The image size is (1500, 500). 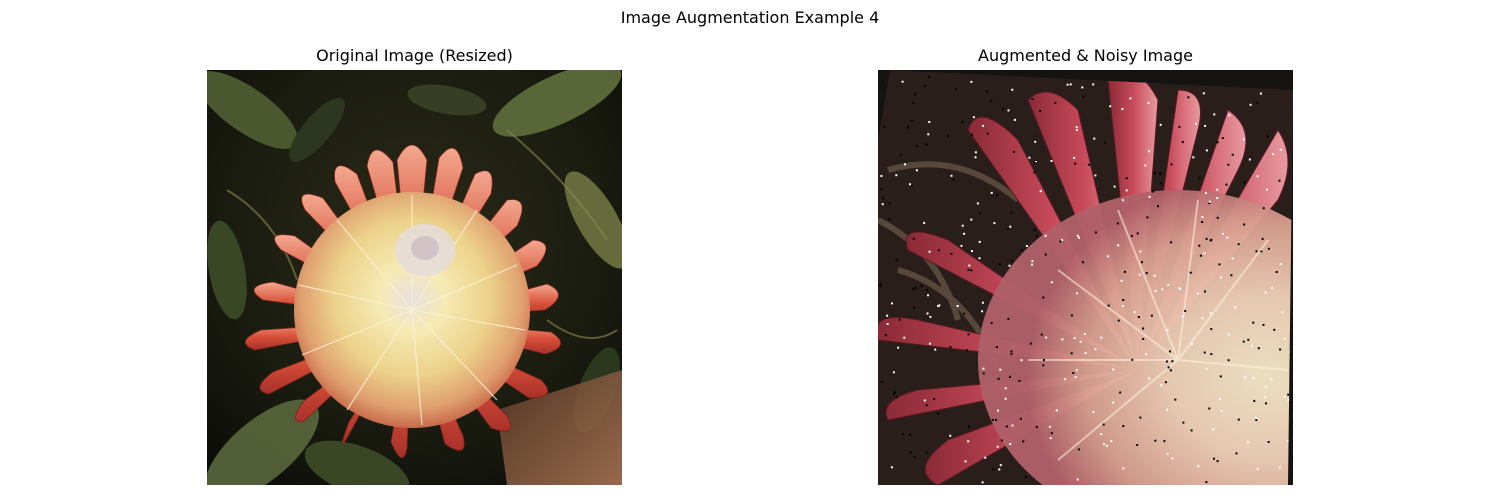 I want to click on augmented-image-title: Augmented & Noisy Image, so click(x=1085, y=55).